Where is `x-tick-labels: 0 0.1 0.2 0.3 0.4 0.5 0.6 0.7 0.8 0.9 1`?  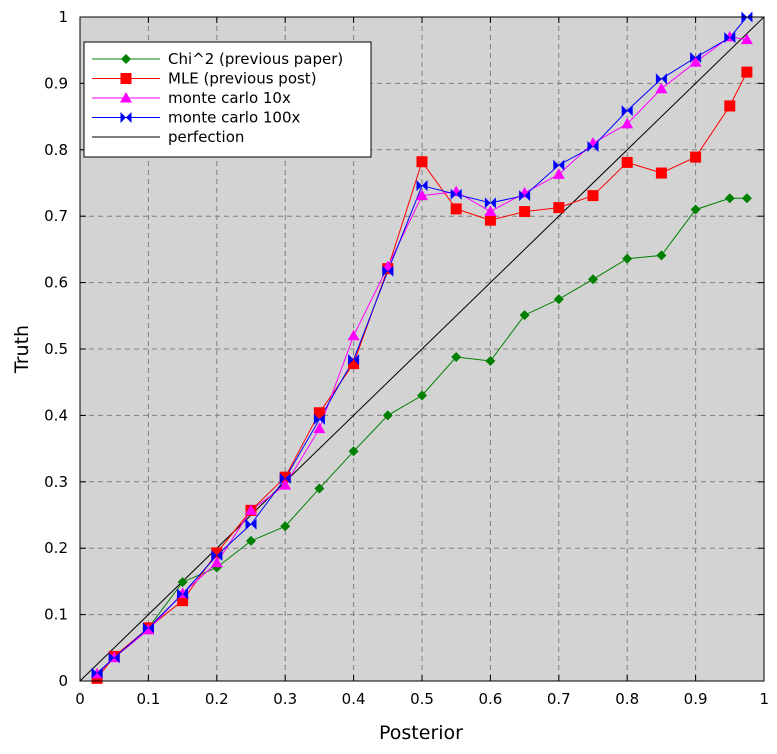 x-tick-labels: 0 0.1 0.2 0.3 0.4 0.5 0.6 0.7 0.8 0.9 1 is located at coordinates (422, 699).